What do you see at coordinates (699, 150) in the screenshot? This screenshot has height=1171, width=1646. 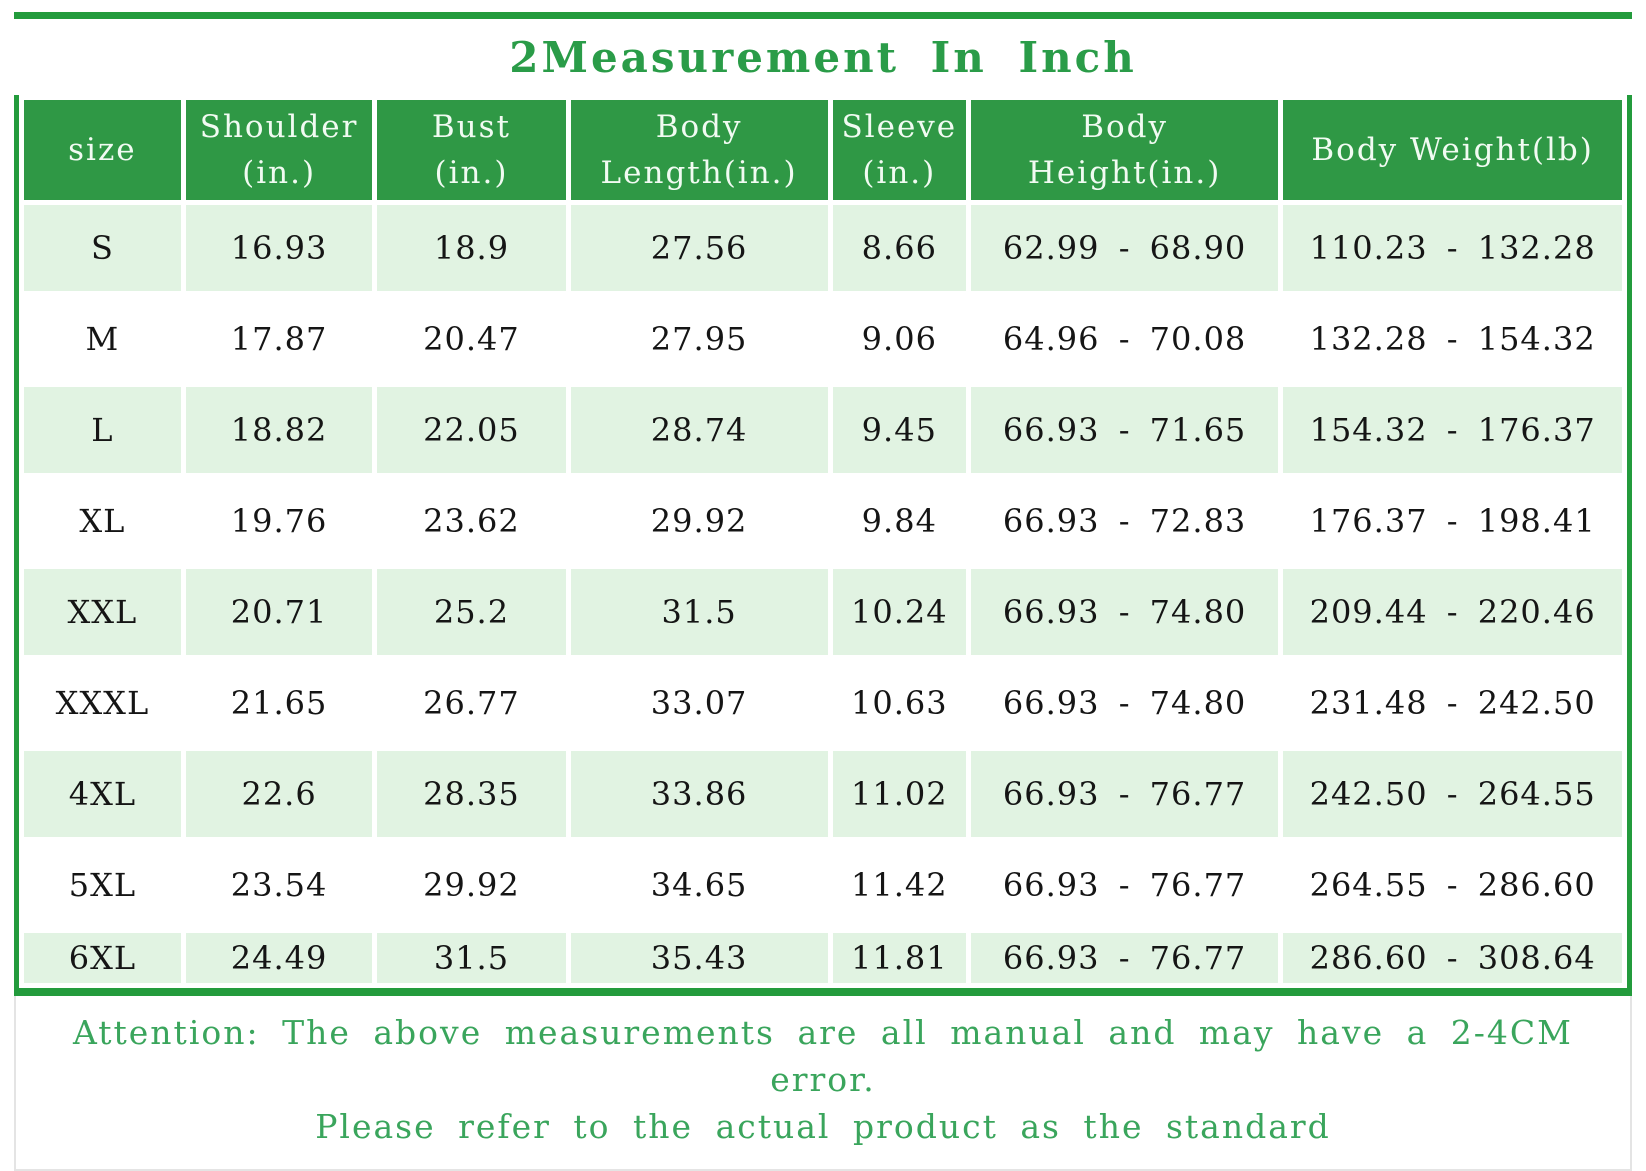 I see `column-header-body_length: Body Length(in.)` at bounding box center [699, 150].